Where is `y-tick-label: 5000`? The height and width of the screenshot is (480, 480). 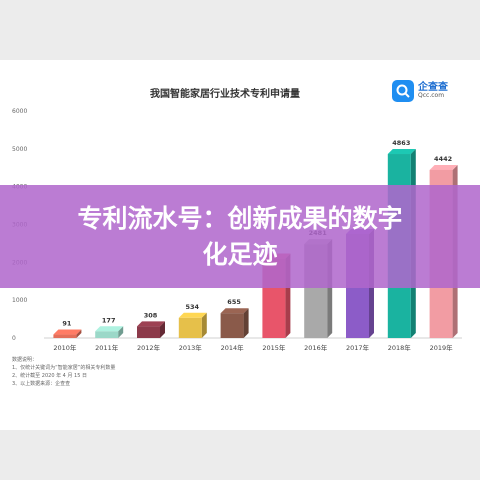 y-tick-label: 5000 is located at coordinates (19, 149).